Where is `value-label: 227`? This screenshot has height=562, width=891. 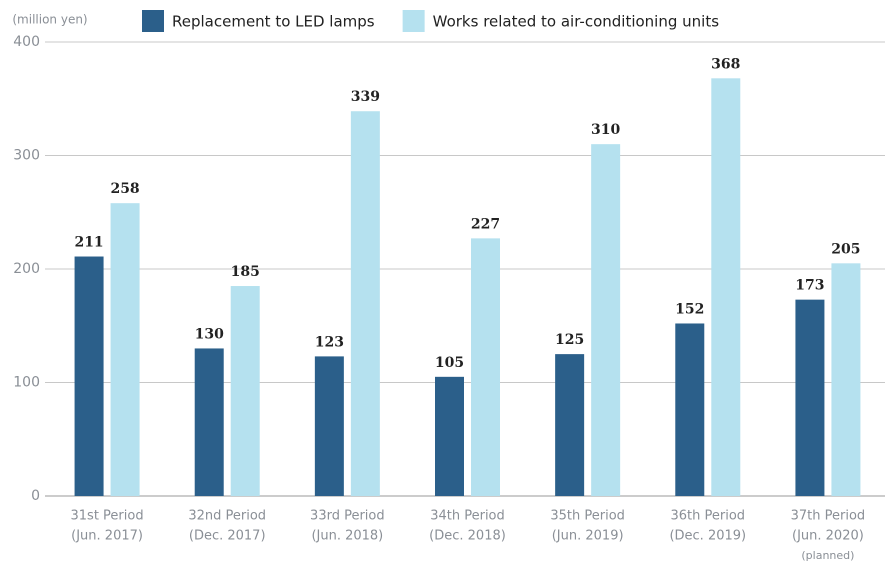
value-label: 227 is located at coordinates (485, 224).